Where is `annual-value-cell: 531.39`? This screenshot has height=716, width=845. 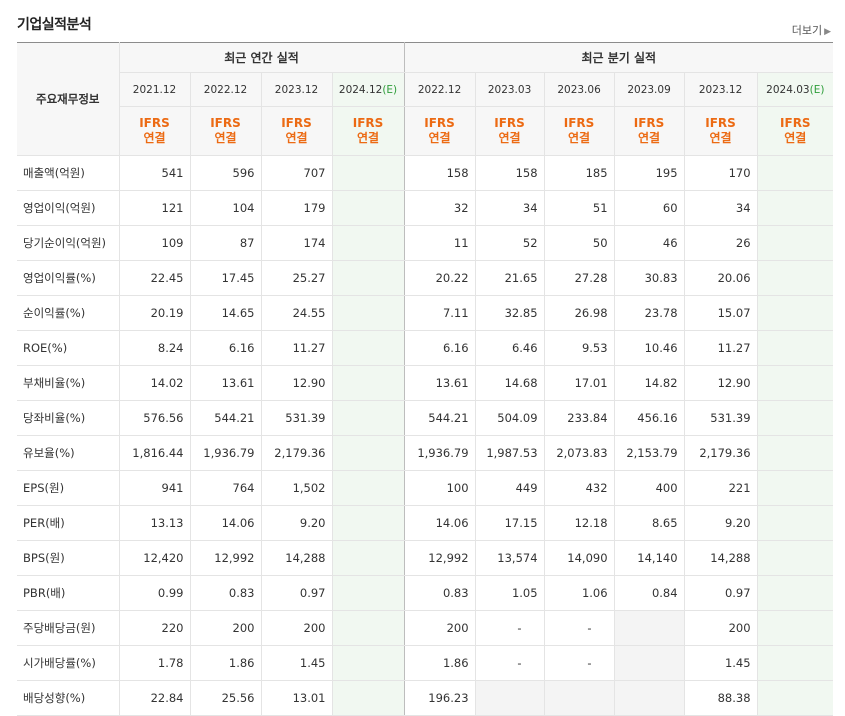
annual-value-cell: 531.39 is located at coordinates (296, 418).